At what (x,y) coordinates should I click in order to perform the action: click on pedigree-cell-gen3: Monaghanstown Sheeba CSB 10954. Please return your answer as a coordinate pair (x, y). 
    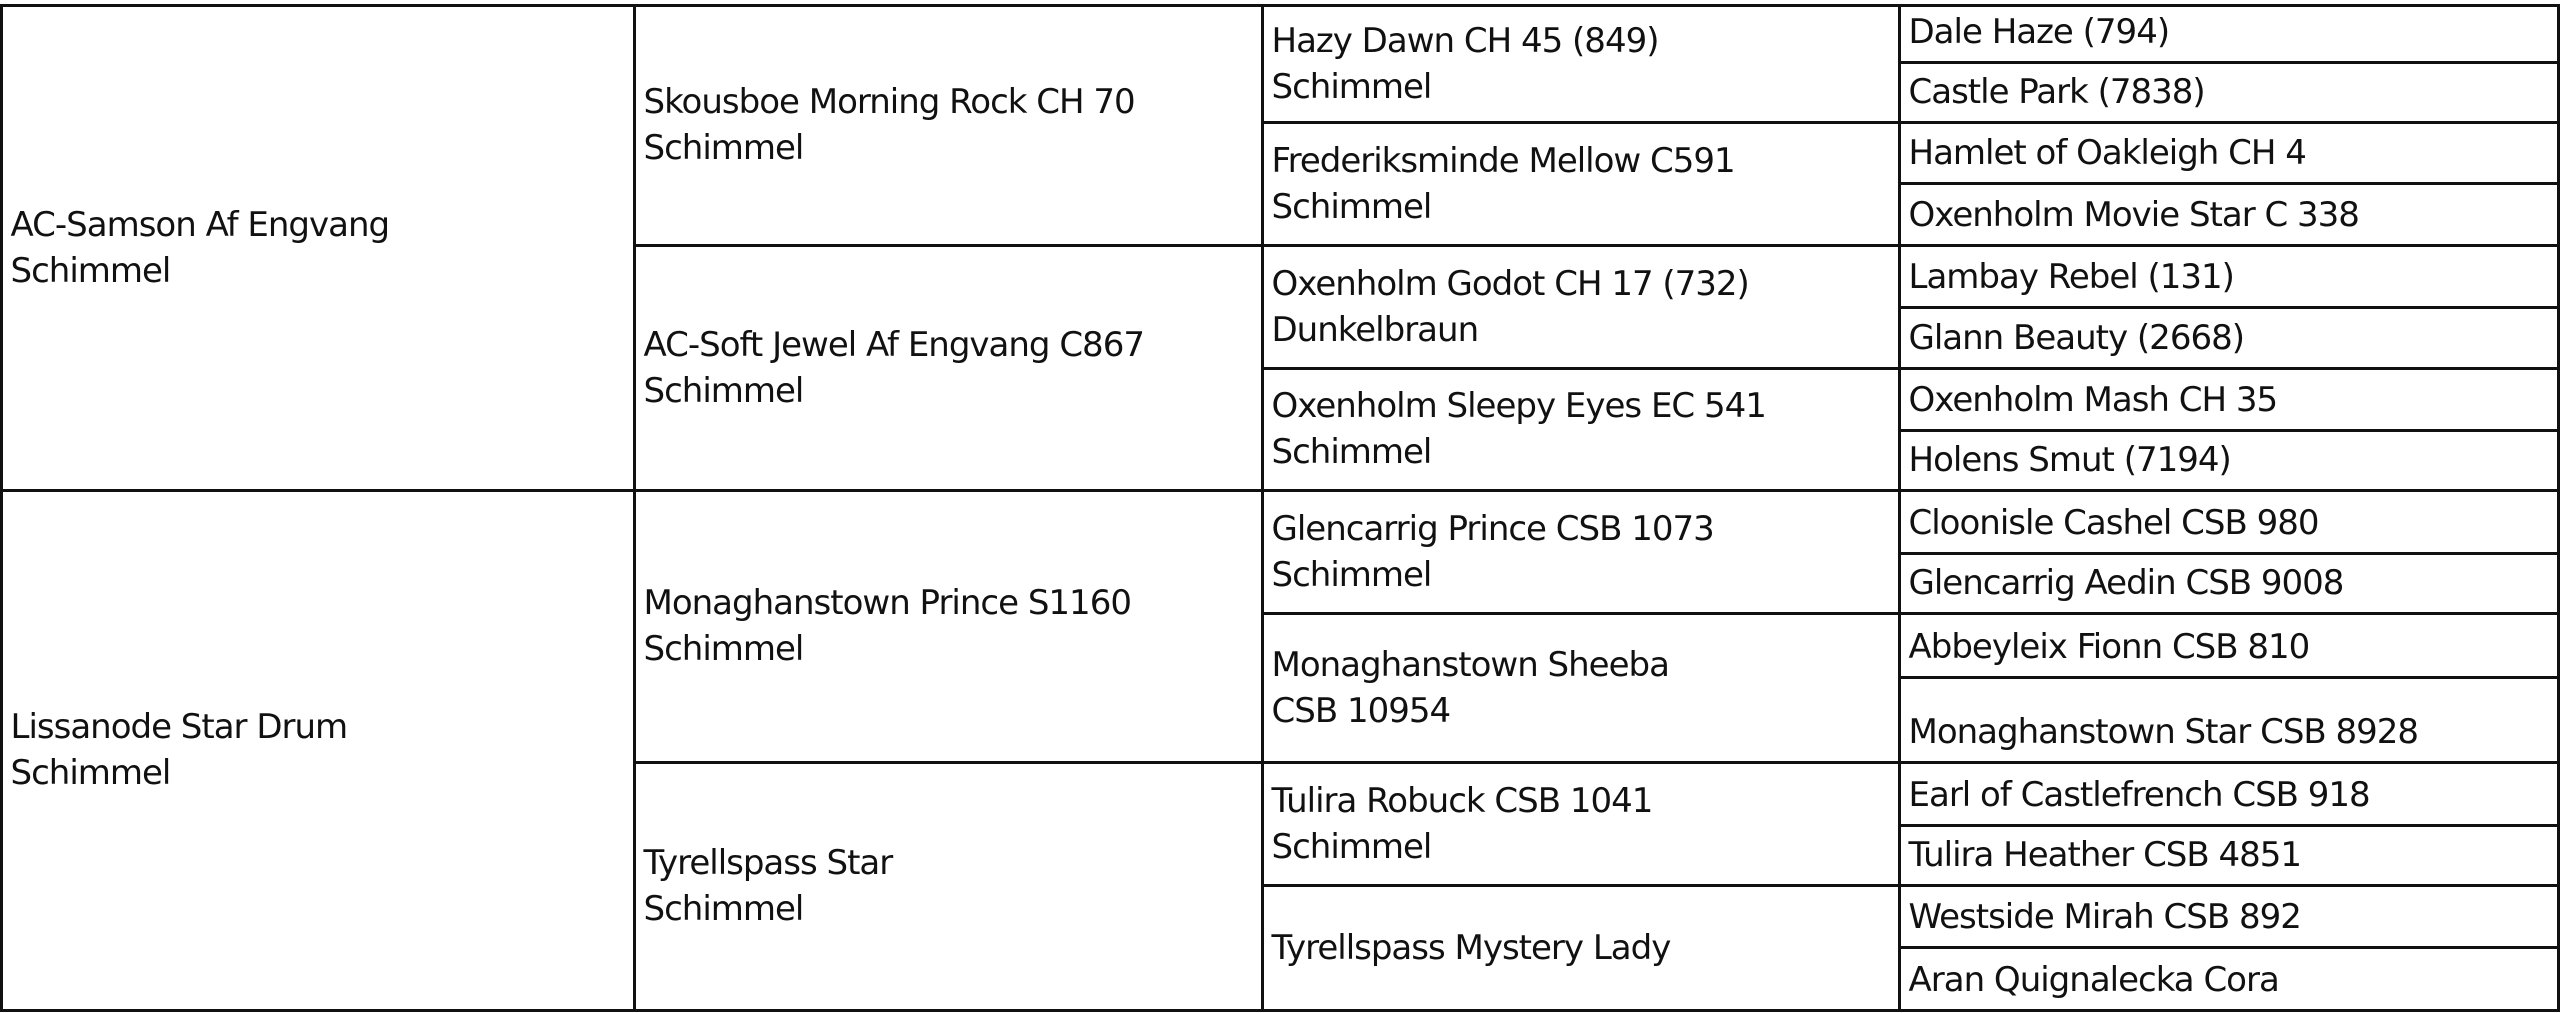
    Looking at the image, I should click on (1580, 687).